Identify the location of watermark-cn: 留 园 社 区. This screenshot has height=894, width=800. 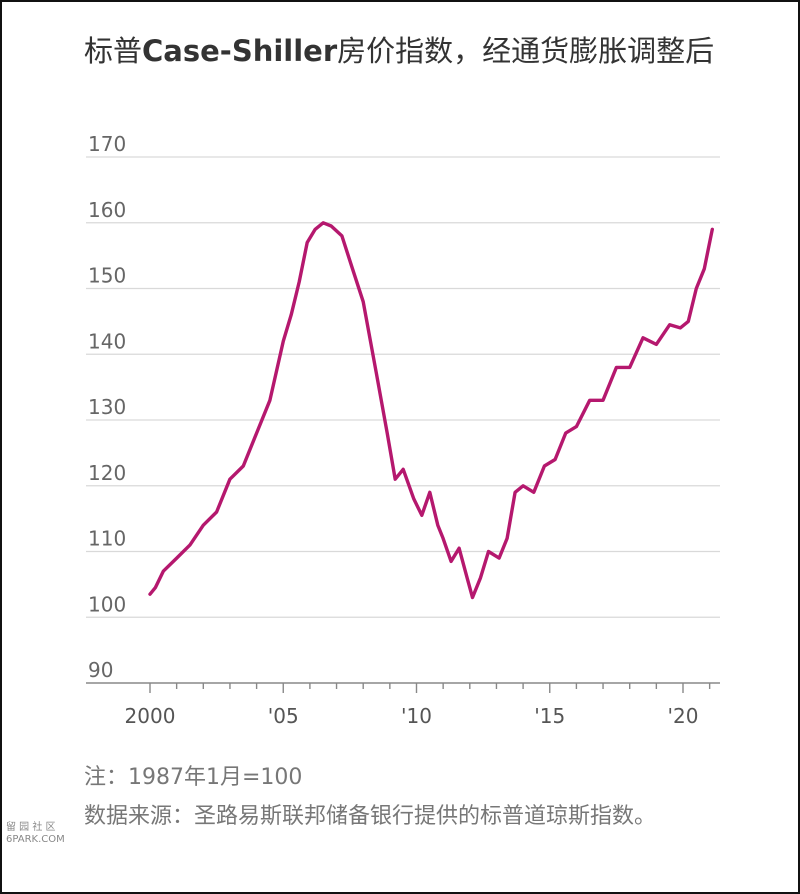
(31, 827).